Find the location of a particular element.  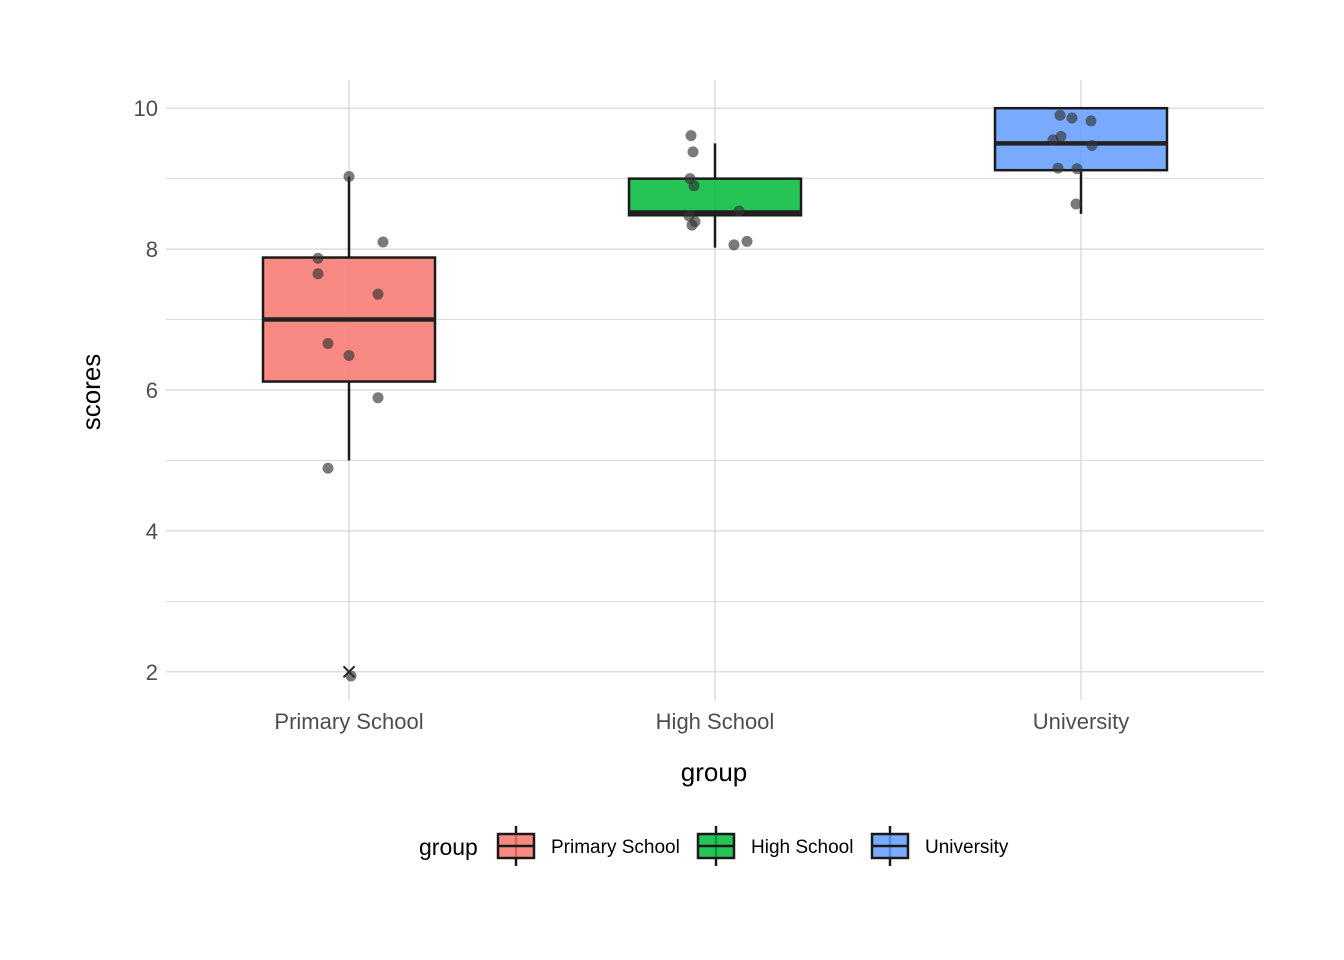

legend-key-university: University is located at coordinates (939, 846).